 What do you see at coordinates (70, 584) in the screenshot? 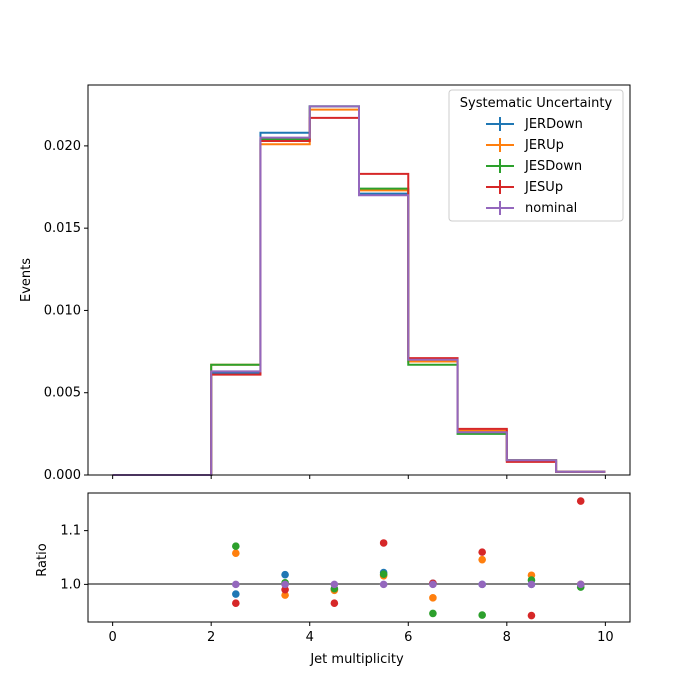
I see `ratio-y-tick-label: 1.0` at bounding box center [70, 584].